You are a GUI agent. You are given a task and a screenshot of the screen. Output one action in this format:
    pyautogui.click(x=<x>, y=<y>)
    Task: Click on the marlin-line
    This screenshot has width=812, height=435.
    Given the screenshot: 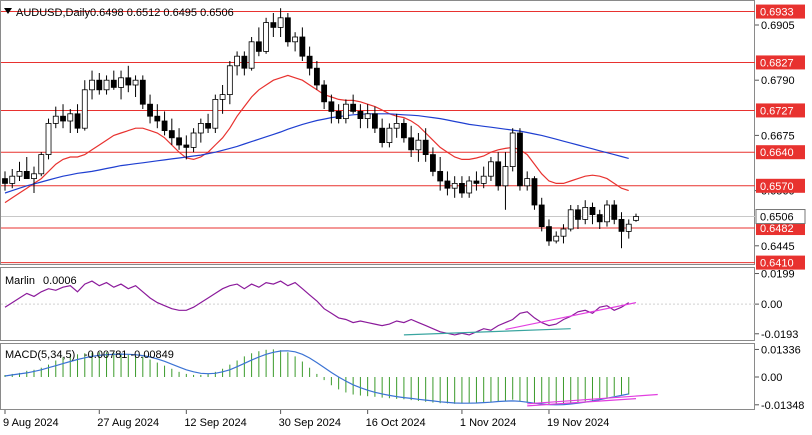 What is the action you would take?
    pyautogui.click(x=317, y=308)
    